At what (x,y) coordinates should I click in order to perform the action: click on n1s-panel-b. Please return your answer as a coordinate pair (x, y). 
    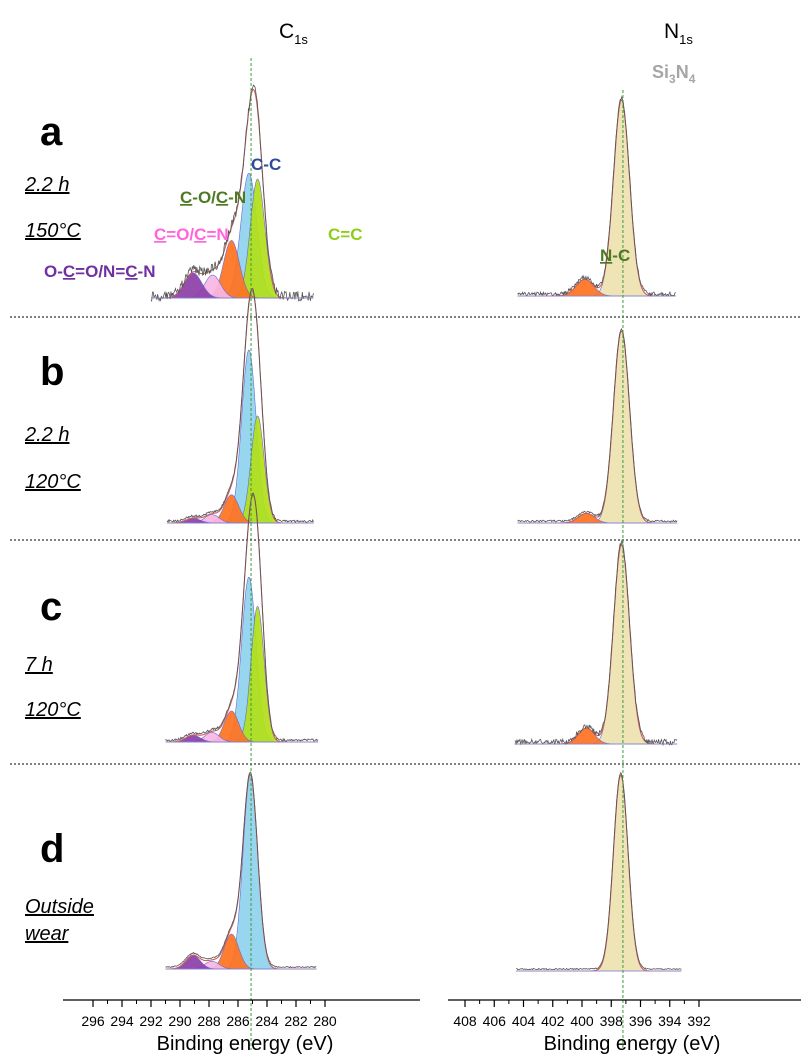
    Looking at the image, I should click on (597, 426).